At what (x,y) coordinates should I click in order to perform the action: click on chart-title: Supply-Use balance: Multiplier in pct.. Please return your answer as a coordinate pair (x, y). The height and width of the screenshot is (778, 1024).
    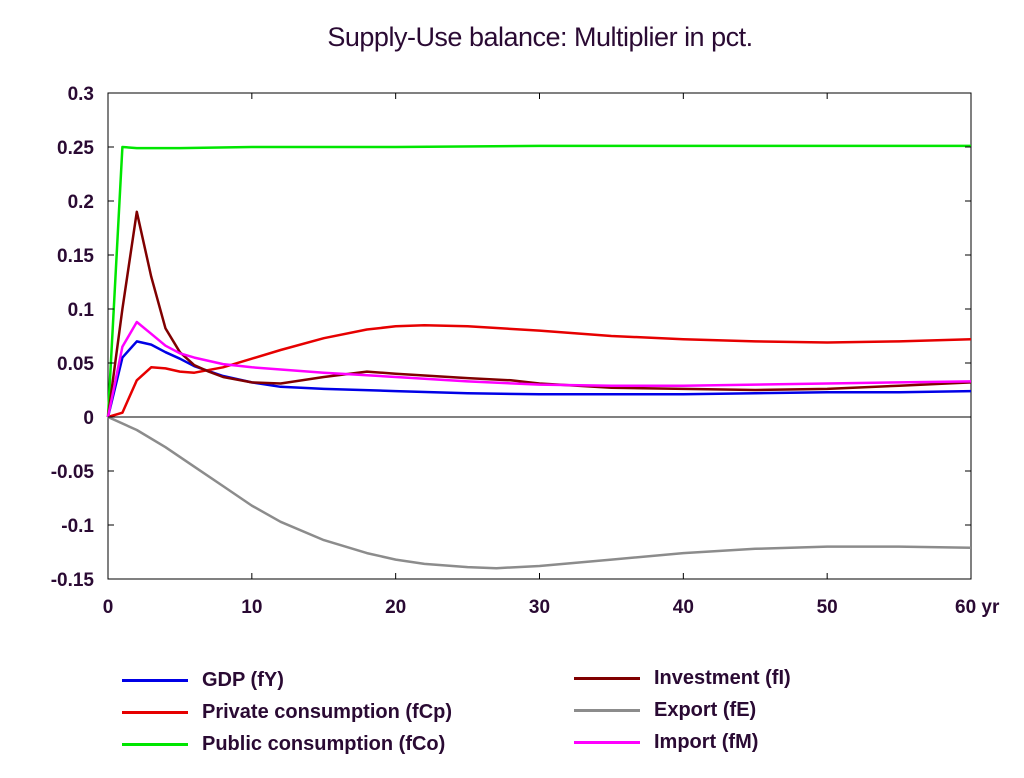
    Looking at the image, I should click on (540, 37).